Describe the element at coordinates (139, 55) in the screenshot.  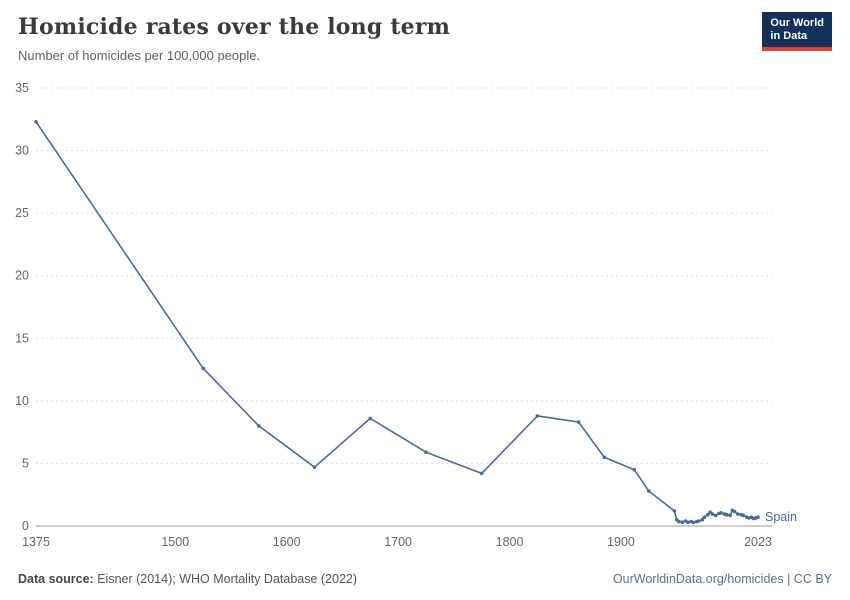
I see `page-subtitle: Number of homicides per 100,000 people.` at that location.